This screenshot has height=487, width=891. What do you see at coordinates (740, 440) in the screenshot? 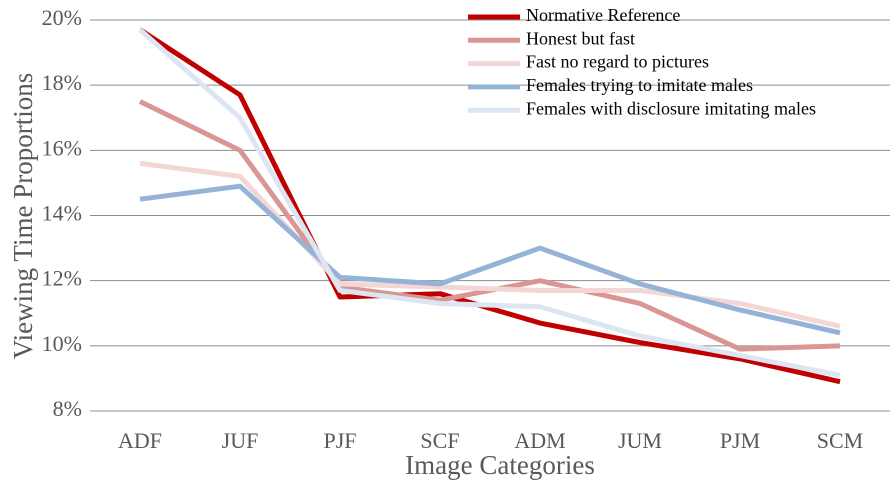
I see `x-tick-label: PJM` at bounding box center [740, 440].